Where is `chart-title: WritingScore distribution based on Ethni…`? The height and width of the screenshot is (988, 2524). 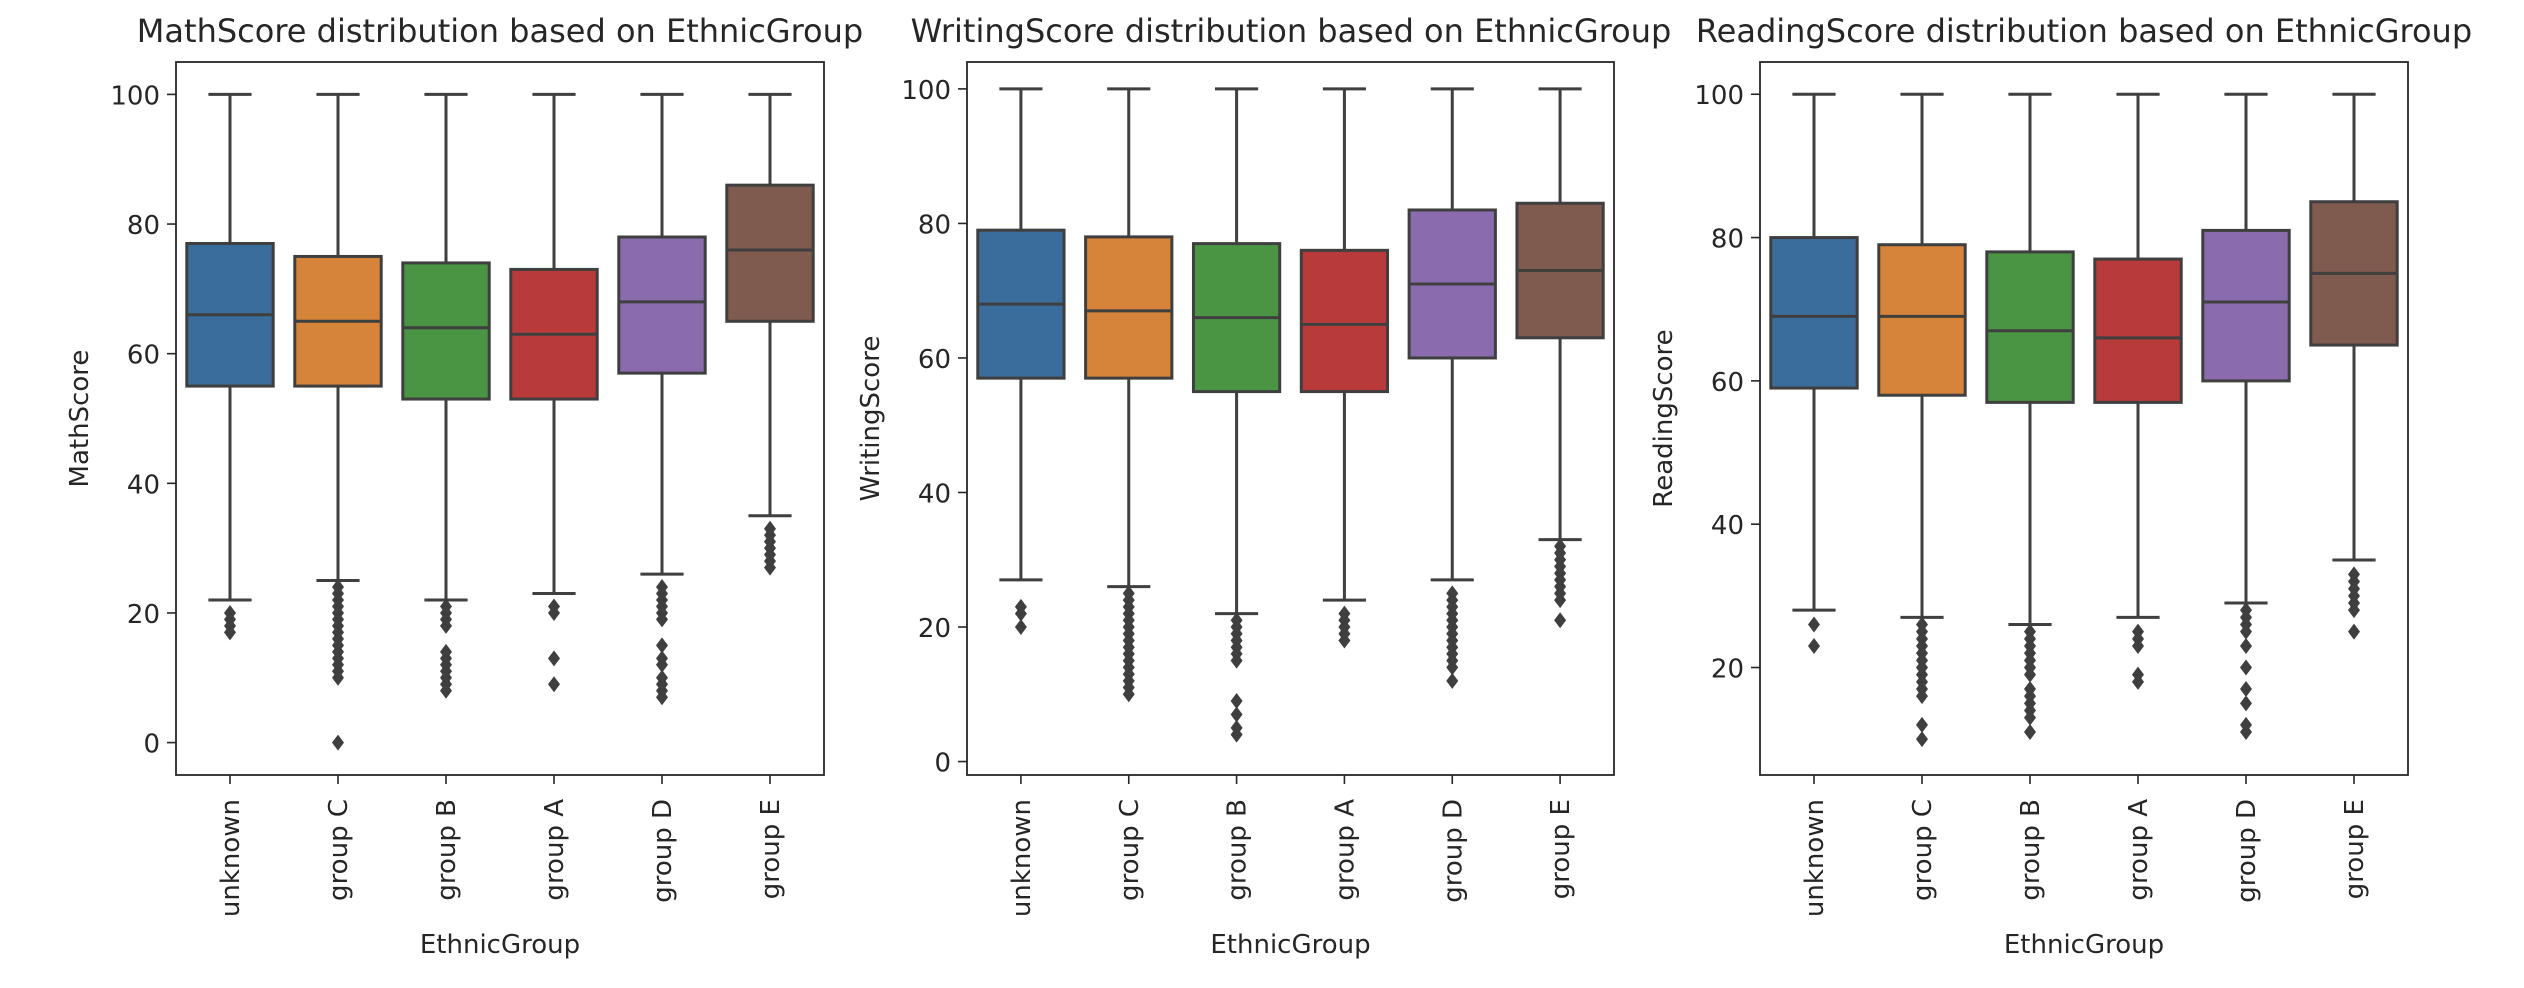 chart-title: WritingScore distribution based on Ethni… is located at coordinates (1291, 31).